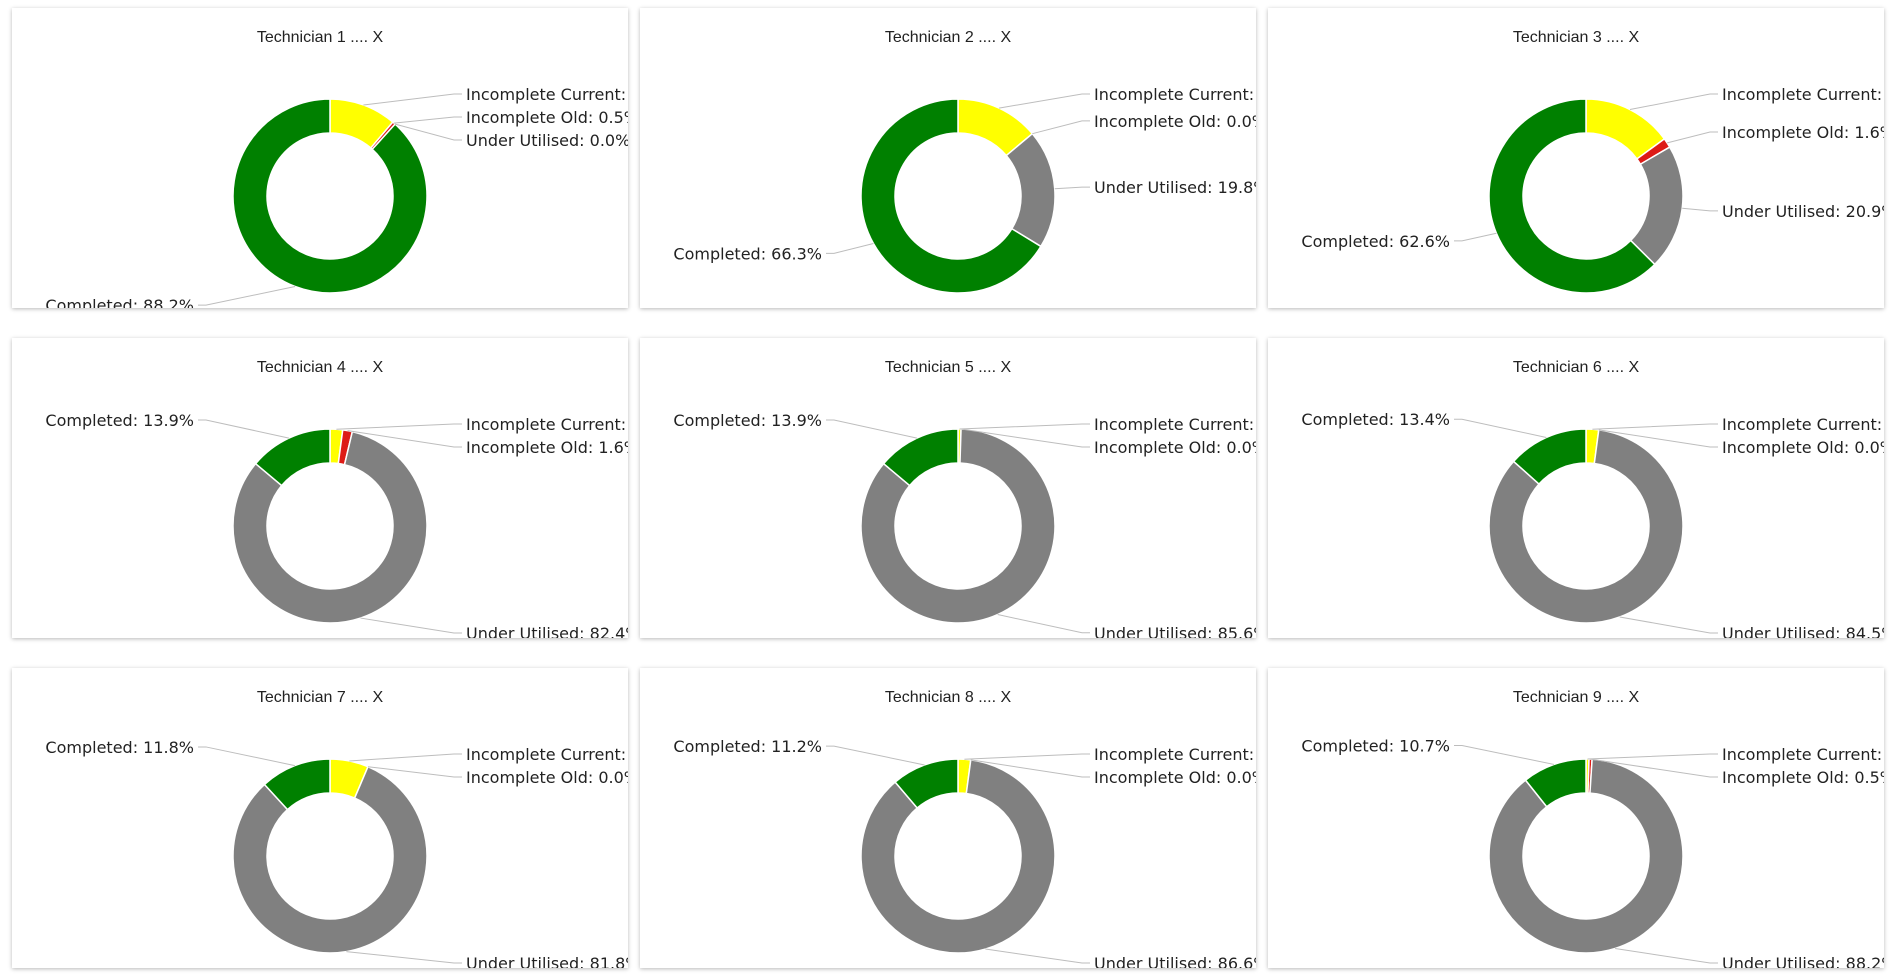  What do you see at coordinates (1175, 94) in the screenshot?
I see `data-label-incomplete-current: Incomplete Current: 13.9` at bounding box center [1175, 94].